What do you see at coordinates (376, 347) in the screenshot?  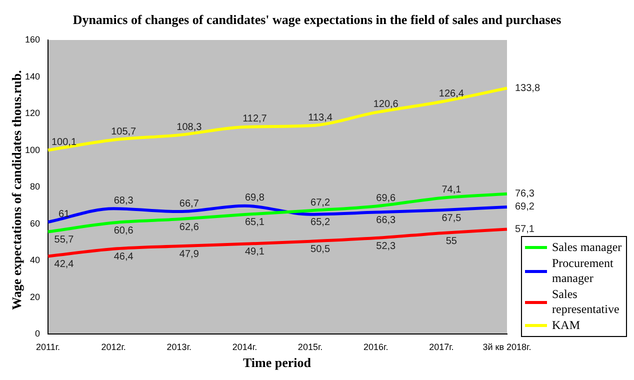 I see `x-tick-label: 2016г.` at bounding box center [376, 347].